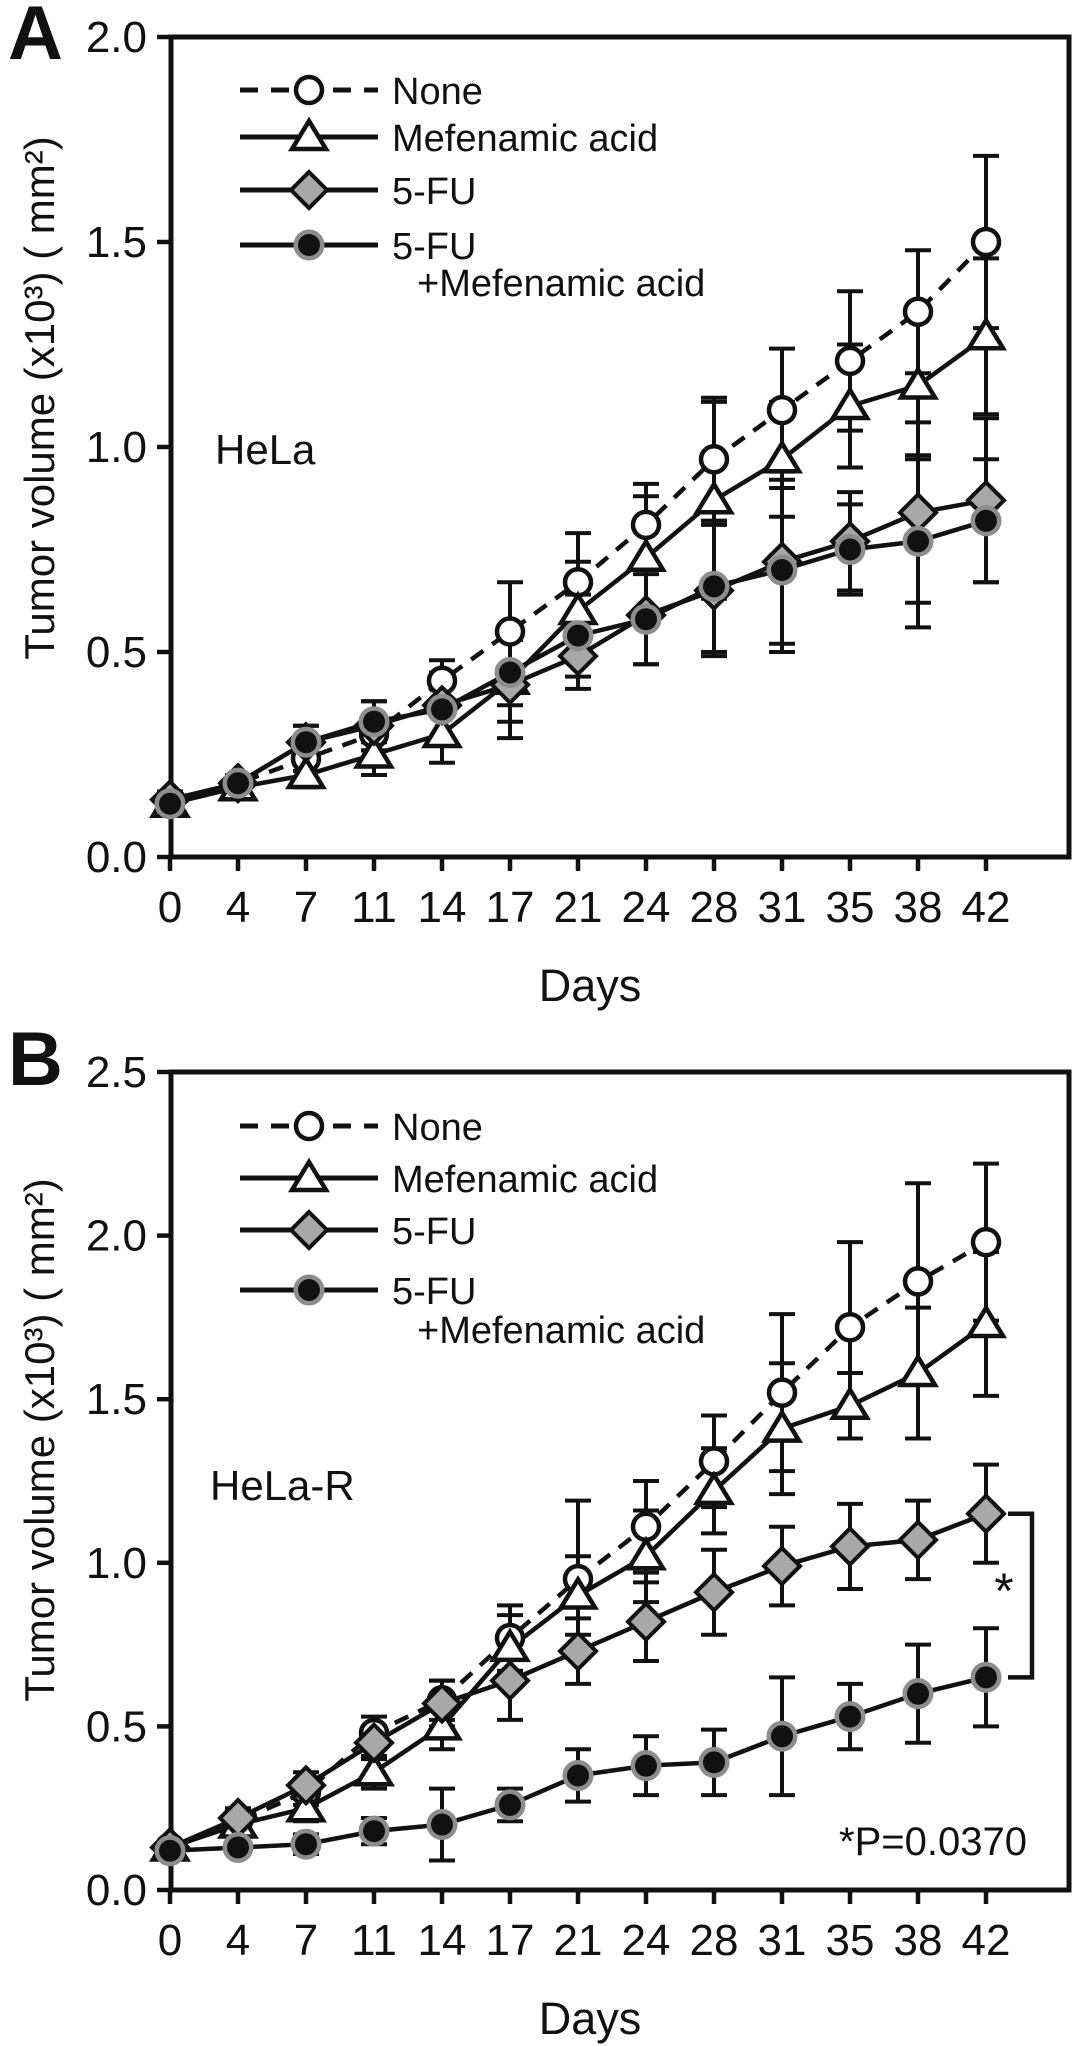 The width and height of the screenshot is (1087, 2046). I want to click on x-tick-label: 35, so click(850, 907).